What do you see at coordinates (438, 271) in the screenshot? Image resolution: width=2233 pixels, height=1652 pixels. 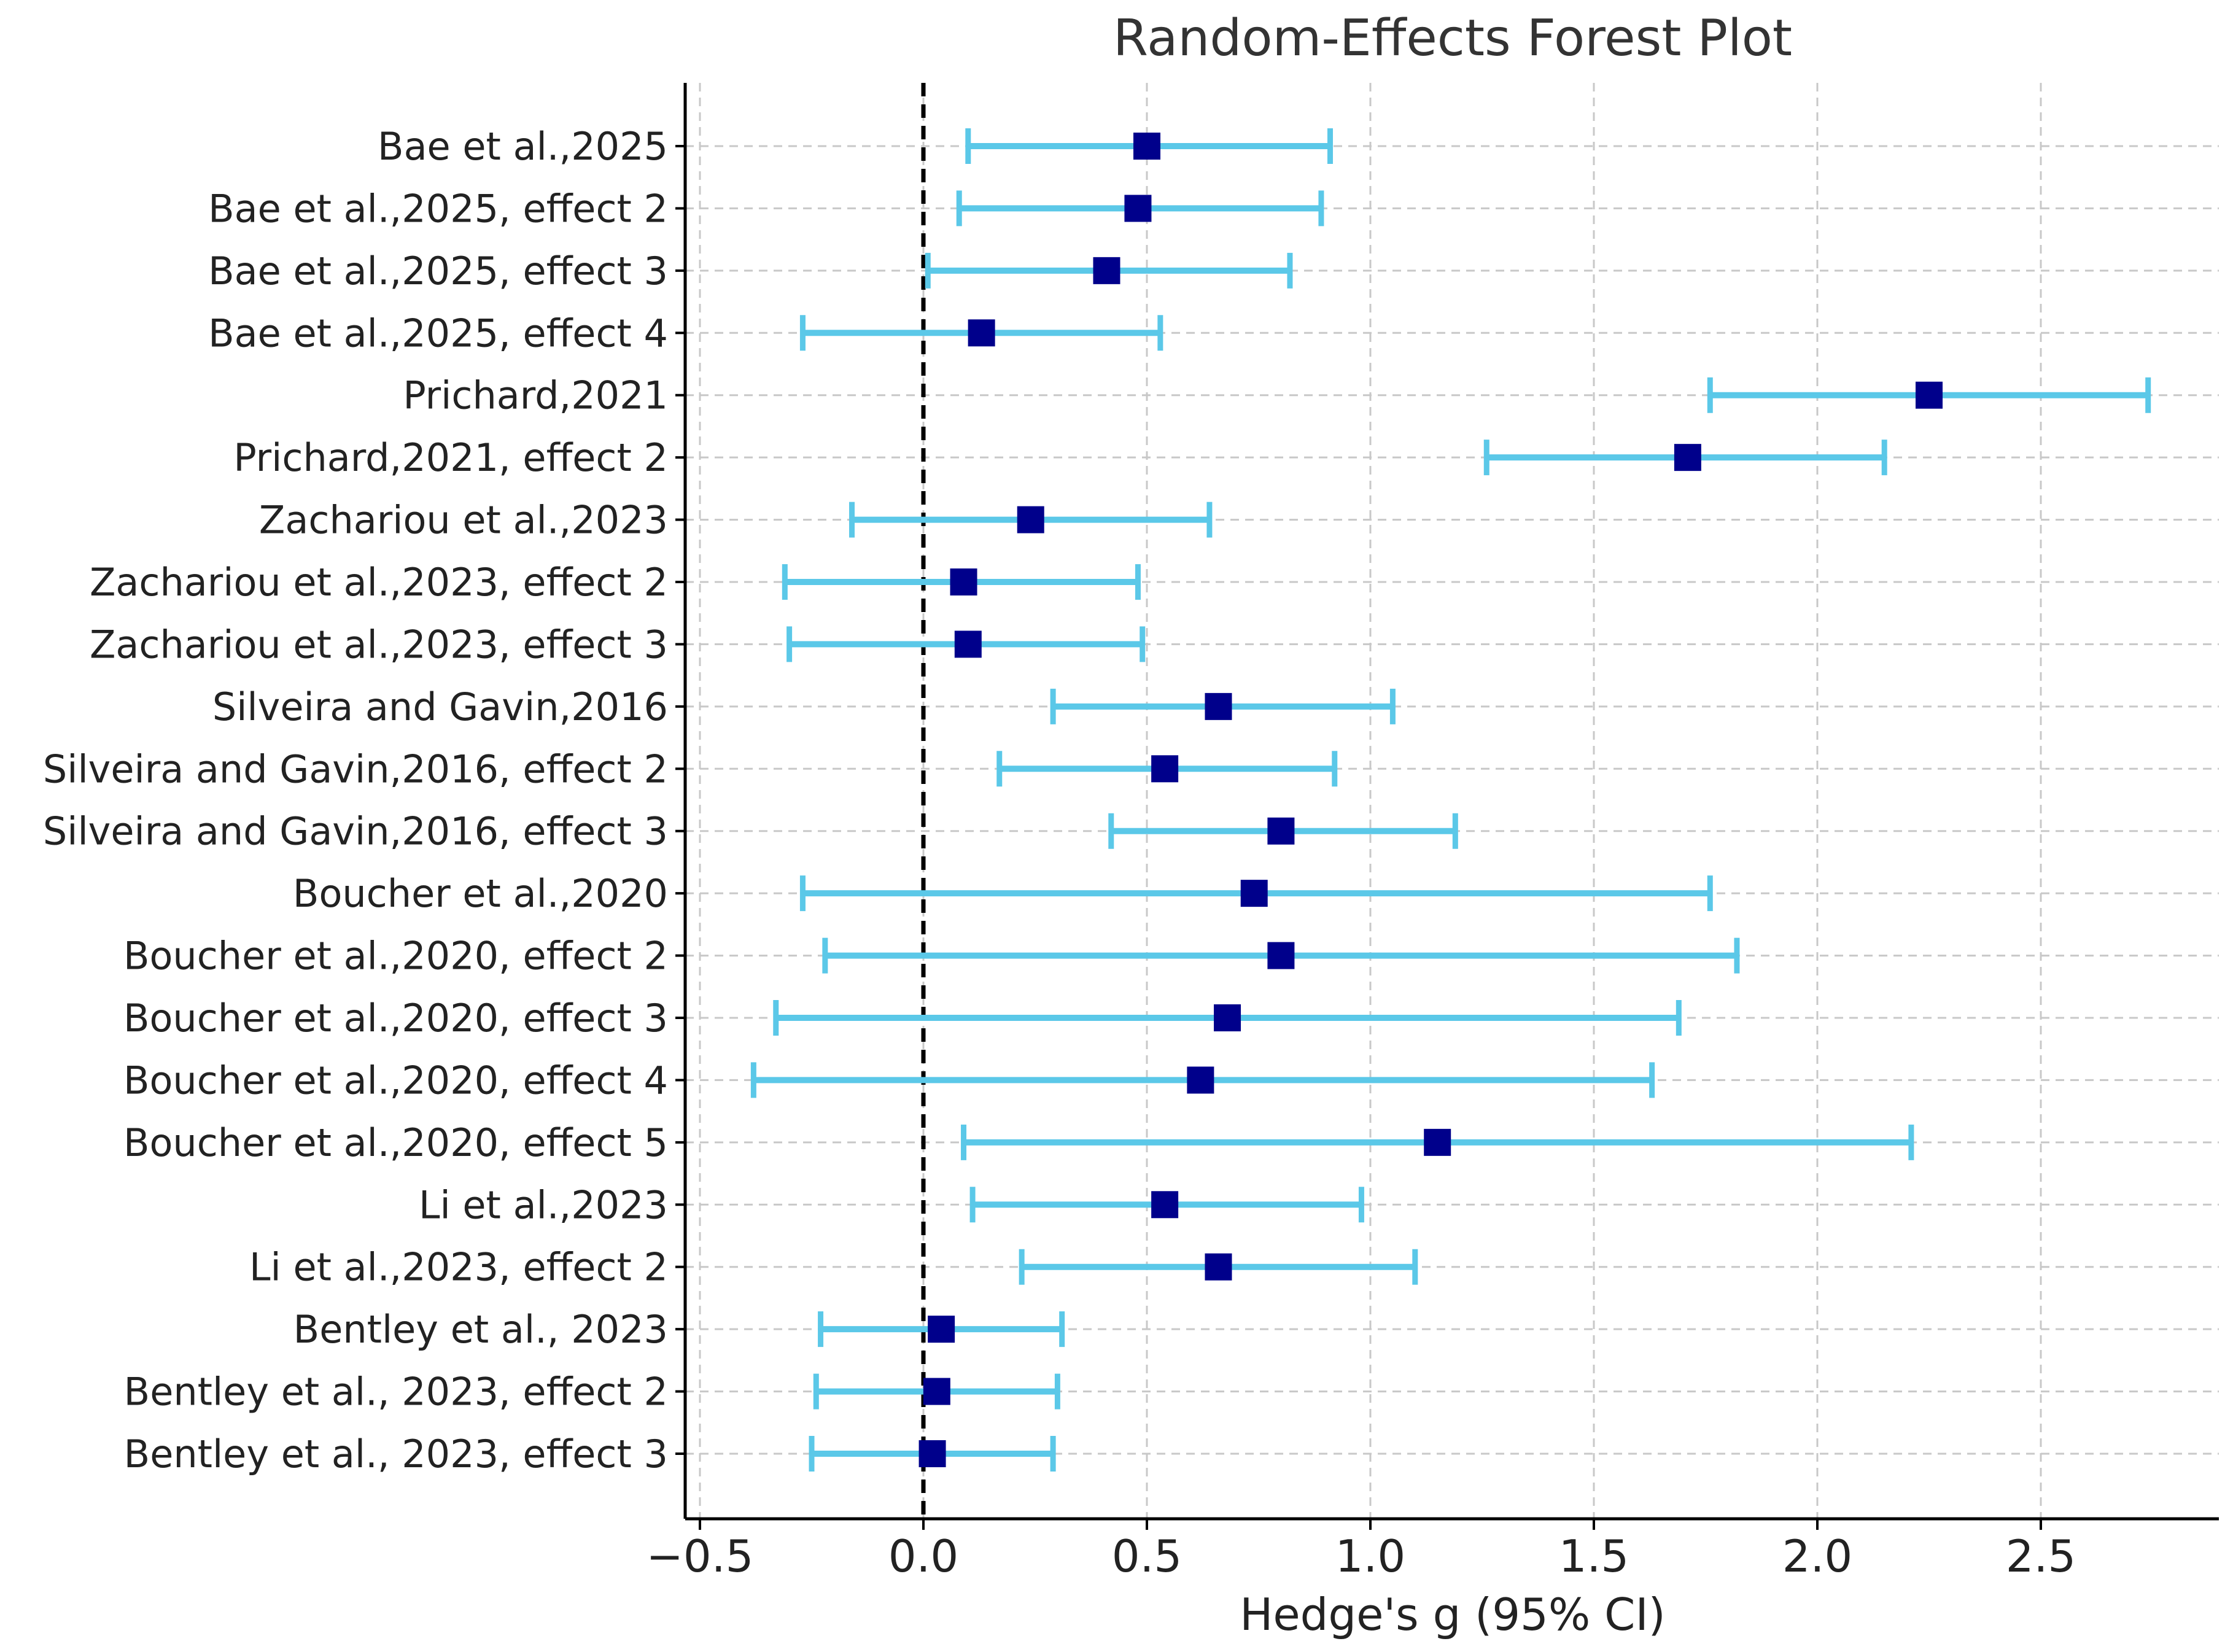 I see `study-label: Bae et al.,2025, effect 3` at bounding box center [438, 271].